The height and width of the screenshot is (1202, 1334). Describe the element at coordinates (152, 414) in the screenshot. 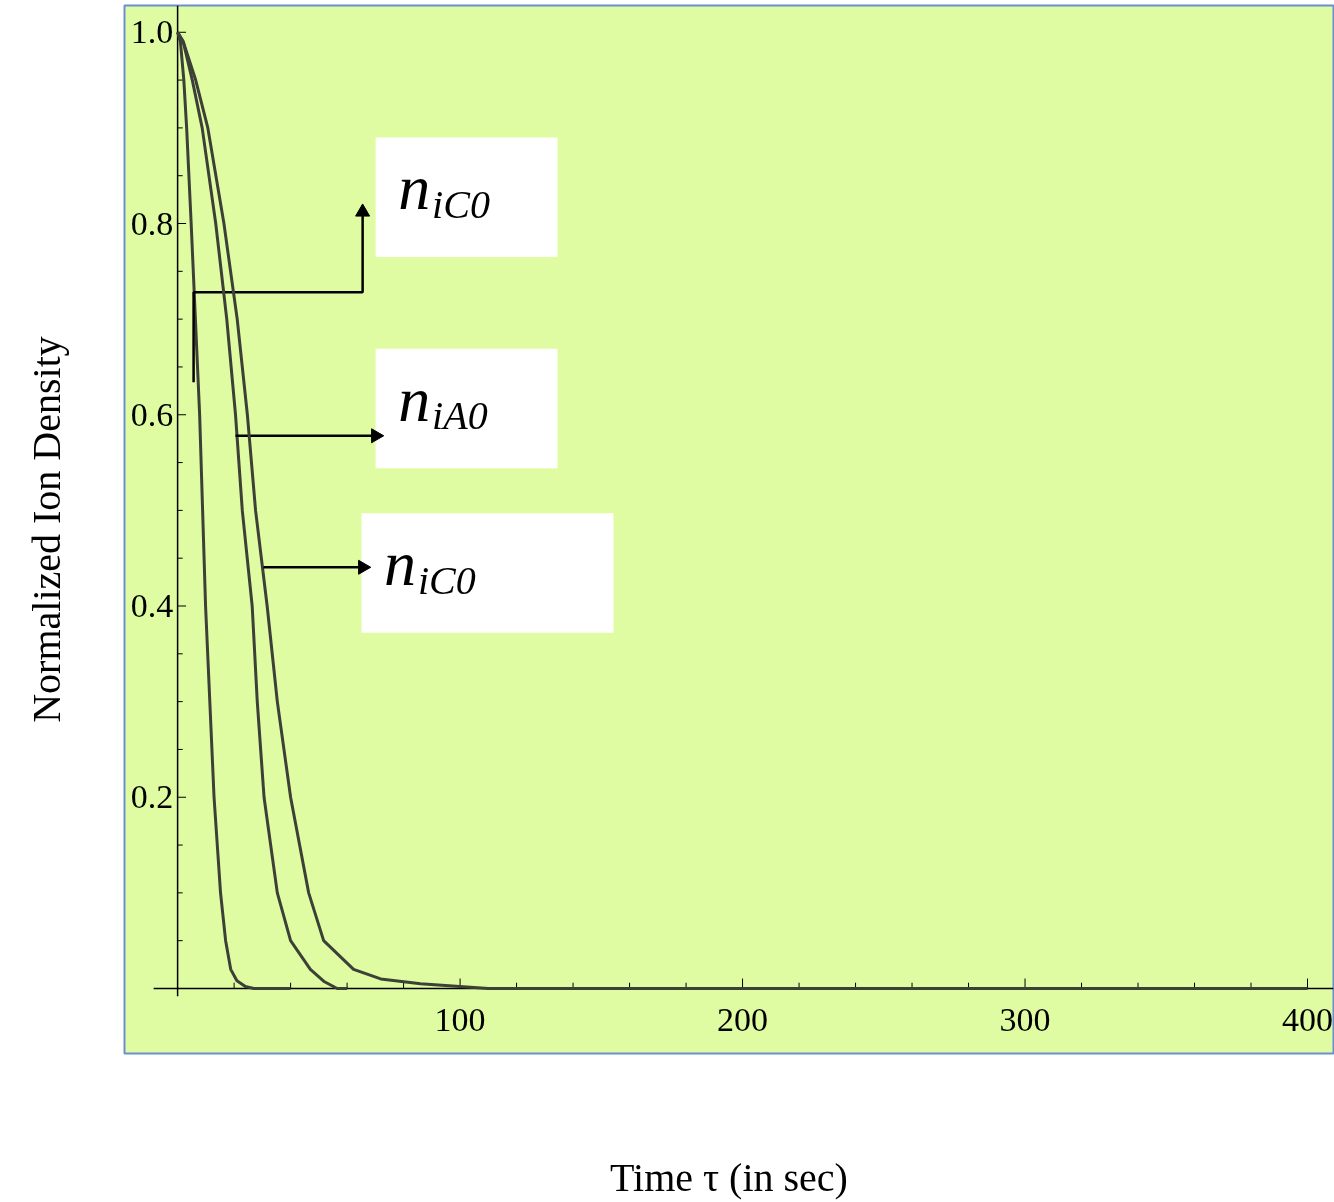

I see `y-tick-label: 0.6` at that location.